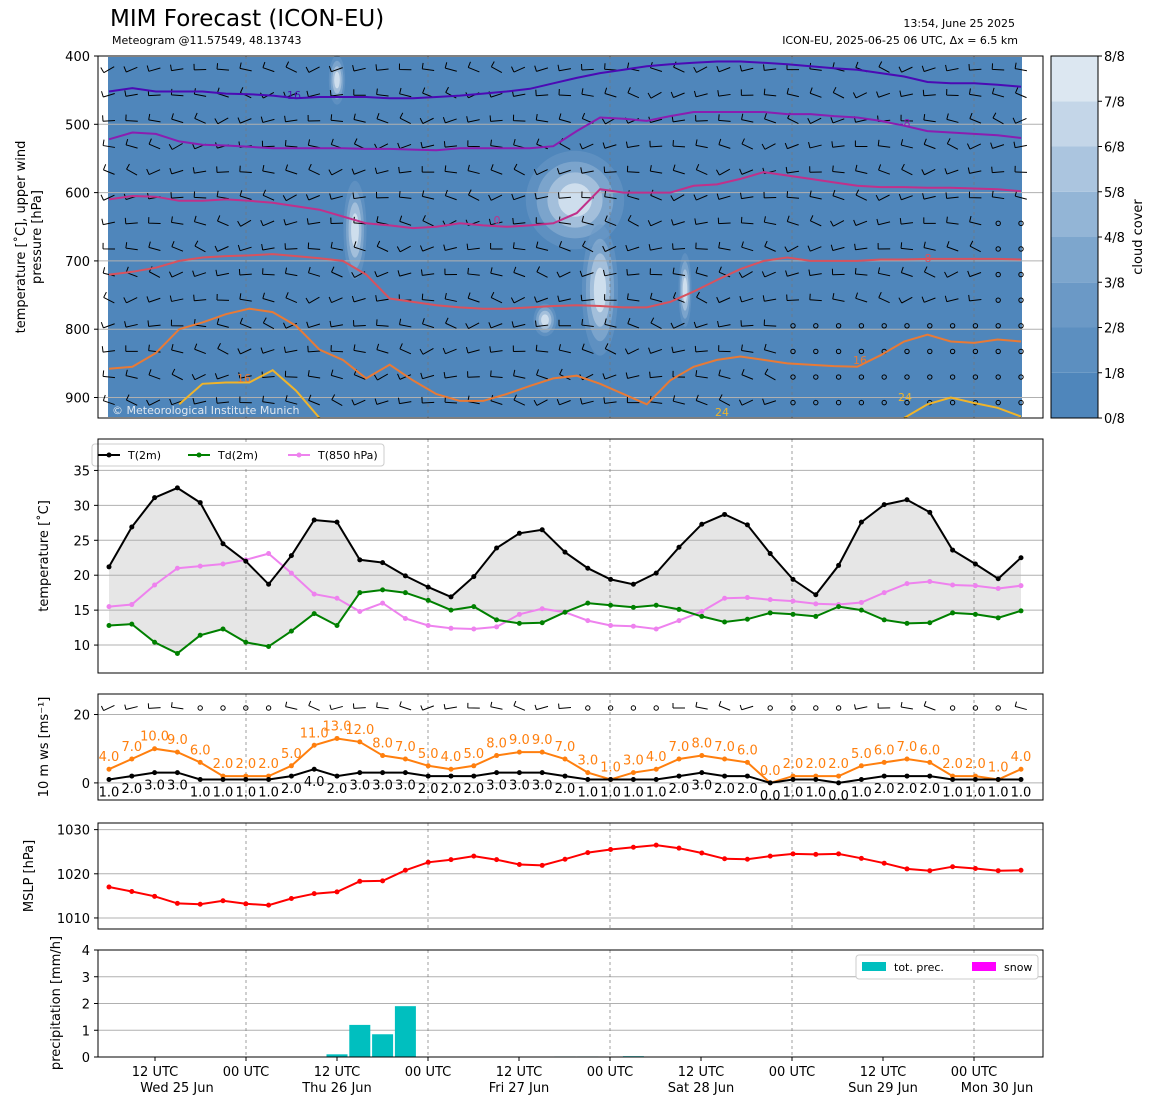 This screenshot has width=1155, height=1105. I want to click on x-tick-label: 00 UTC, so click(792, 1072).